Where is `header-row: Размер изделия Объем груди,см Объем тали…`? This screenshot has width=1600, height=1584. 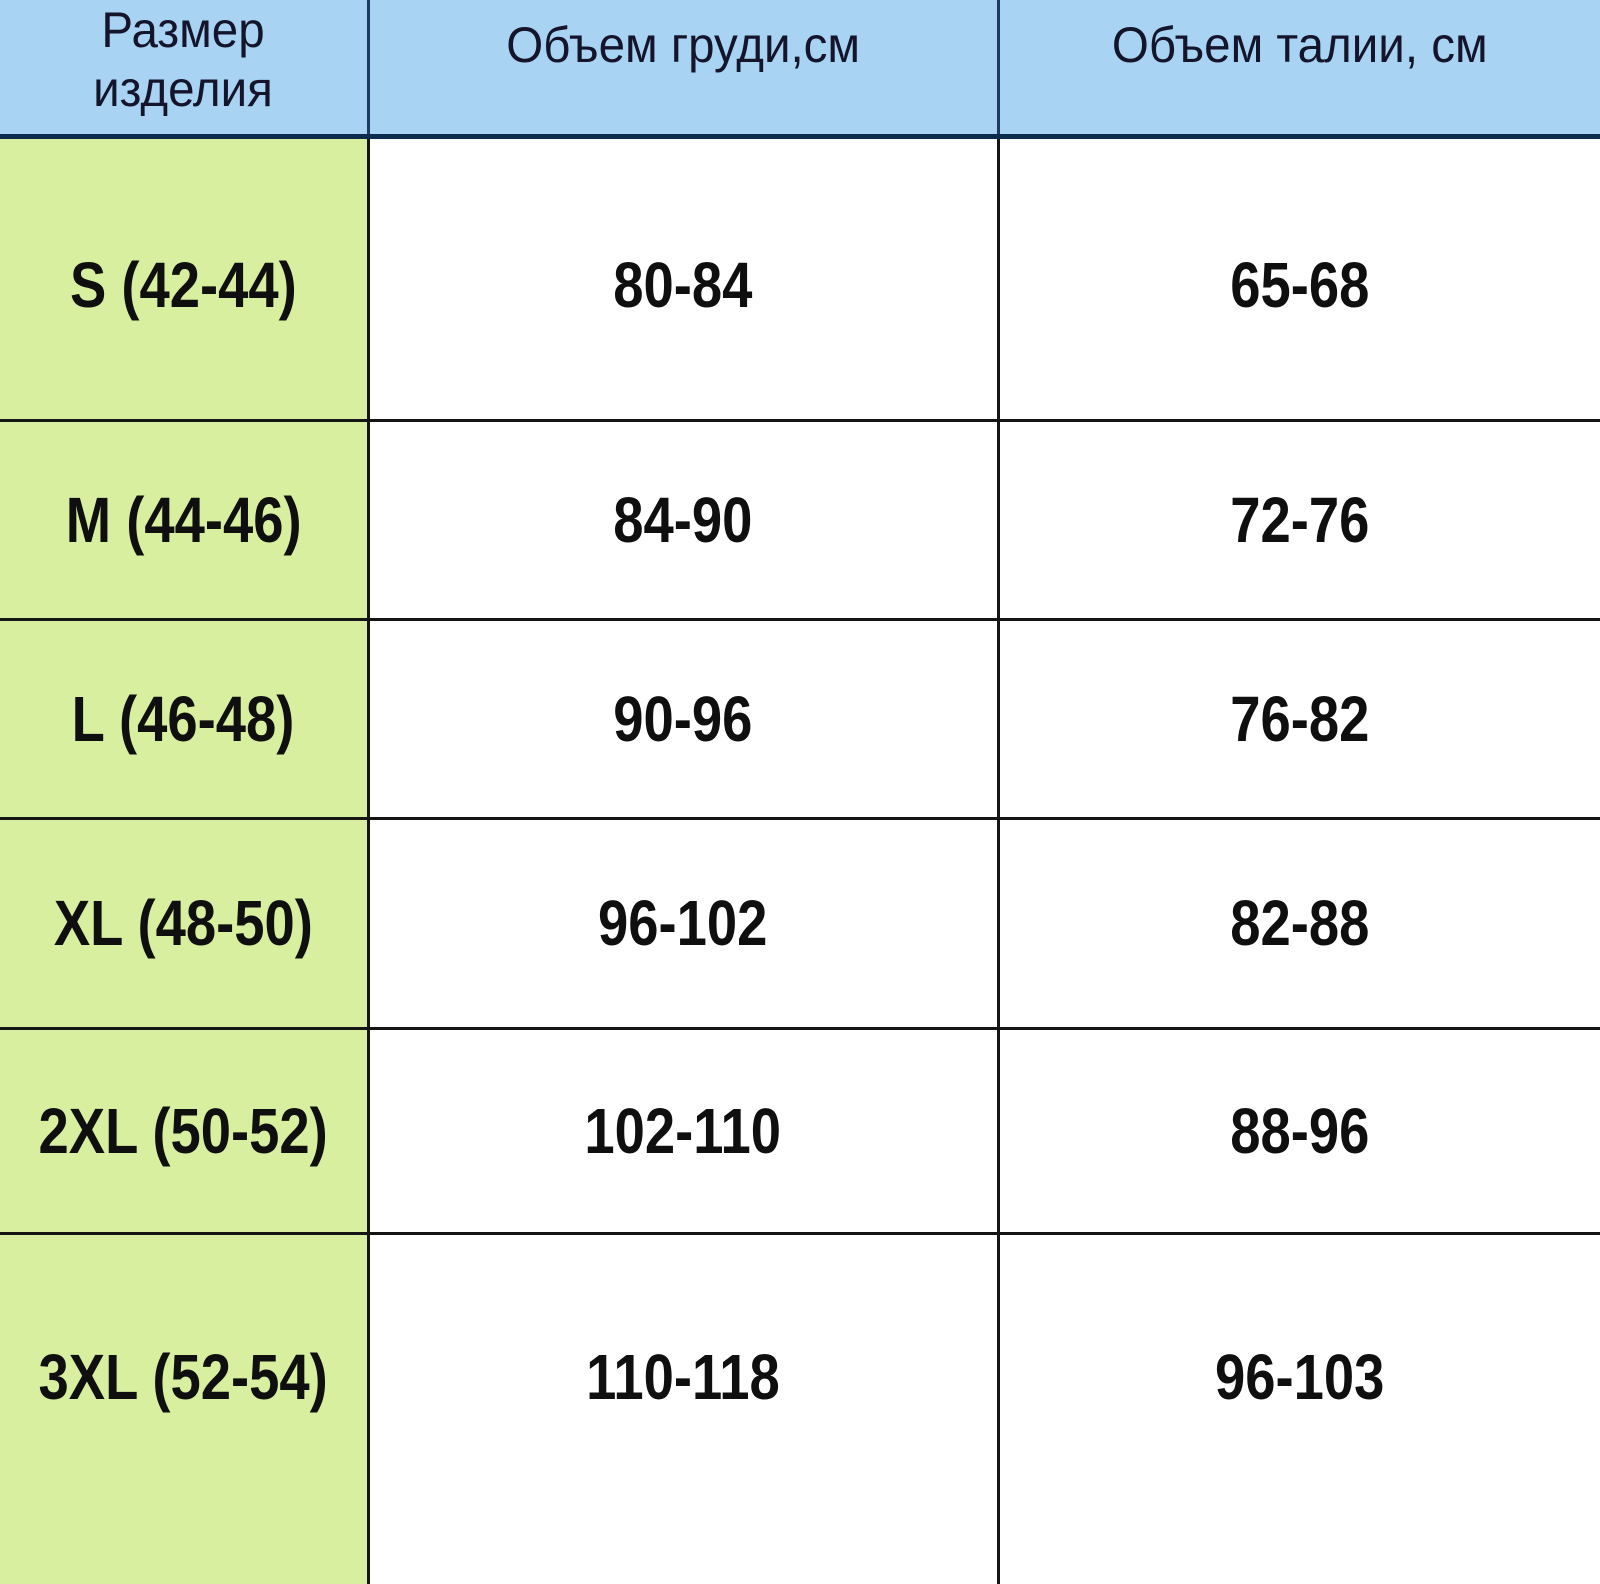
header-row: Размер изделия Объем груди,см Объем тали… is located at coordinates (800, 69).